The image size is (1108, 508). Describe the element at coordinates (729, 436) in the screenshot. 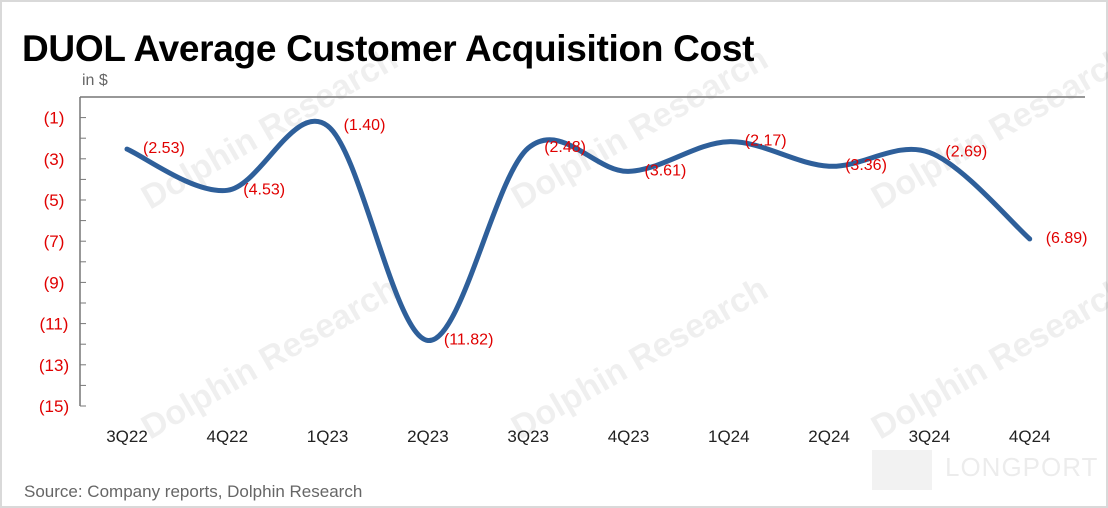

I see `x-tick-label: 1Q24` at that location.